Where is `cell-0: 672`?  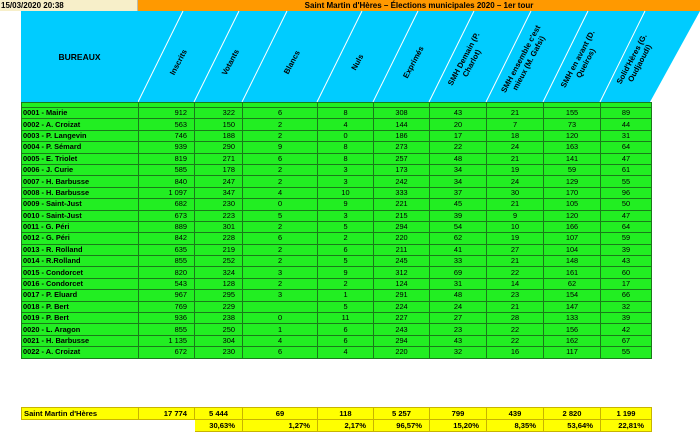 cell-0: 672 is located at coordinates (166, 352).